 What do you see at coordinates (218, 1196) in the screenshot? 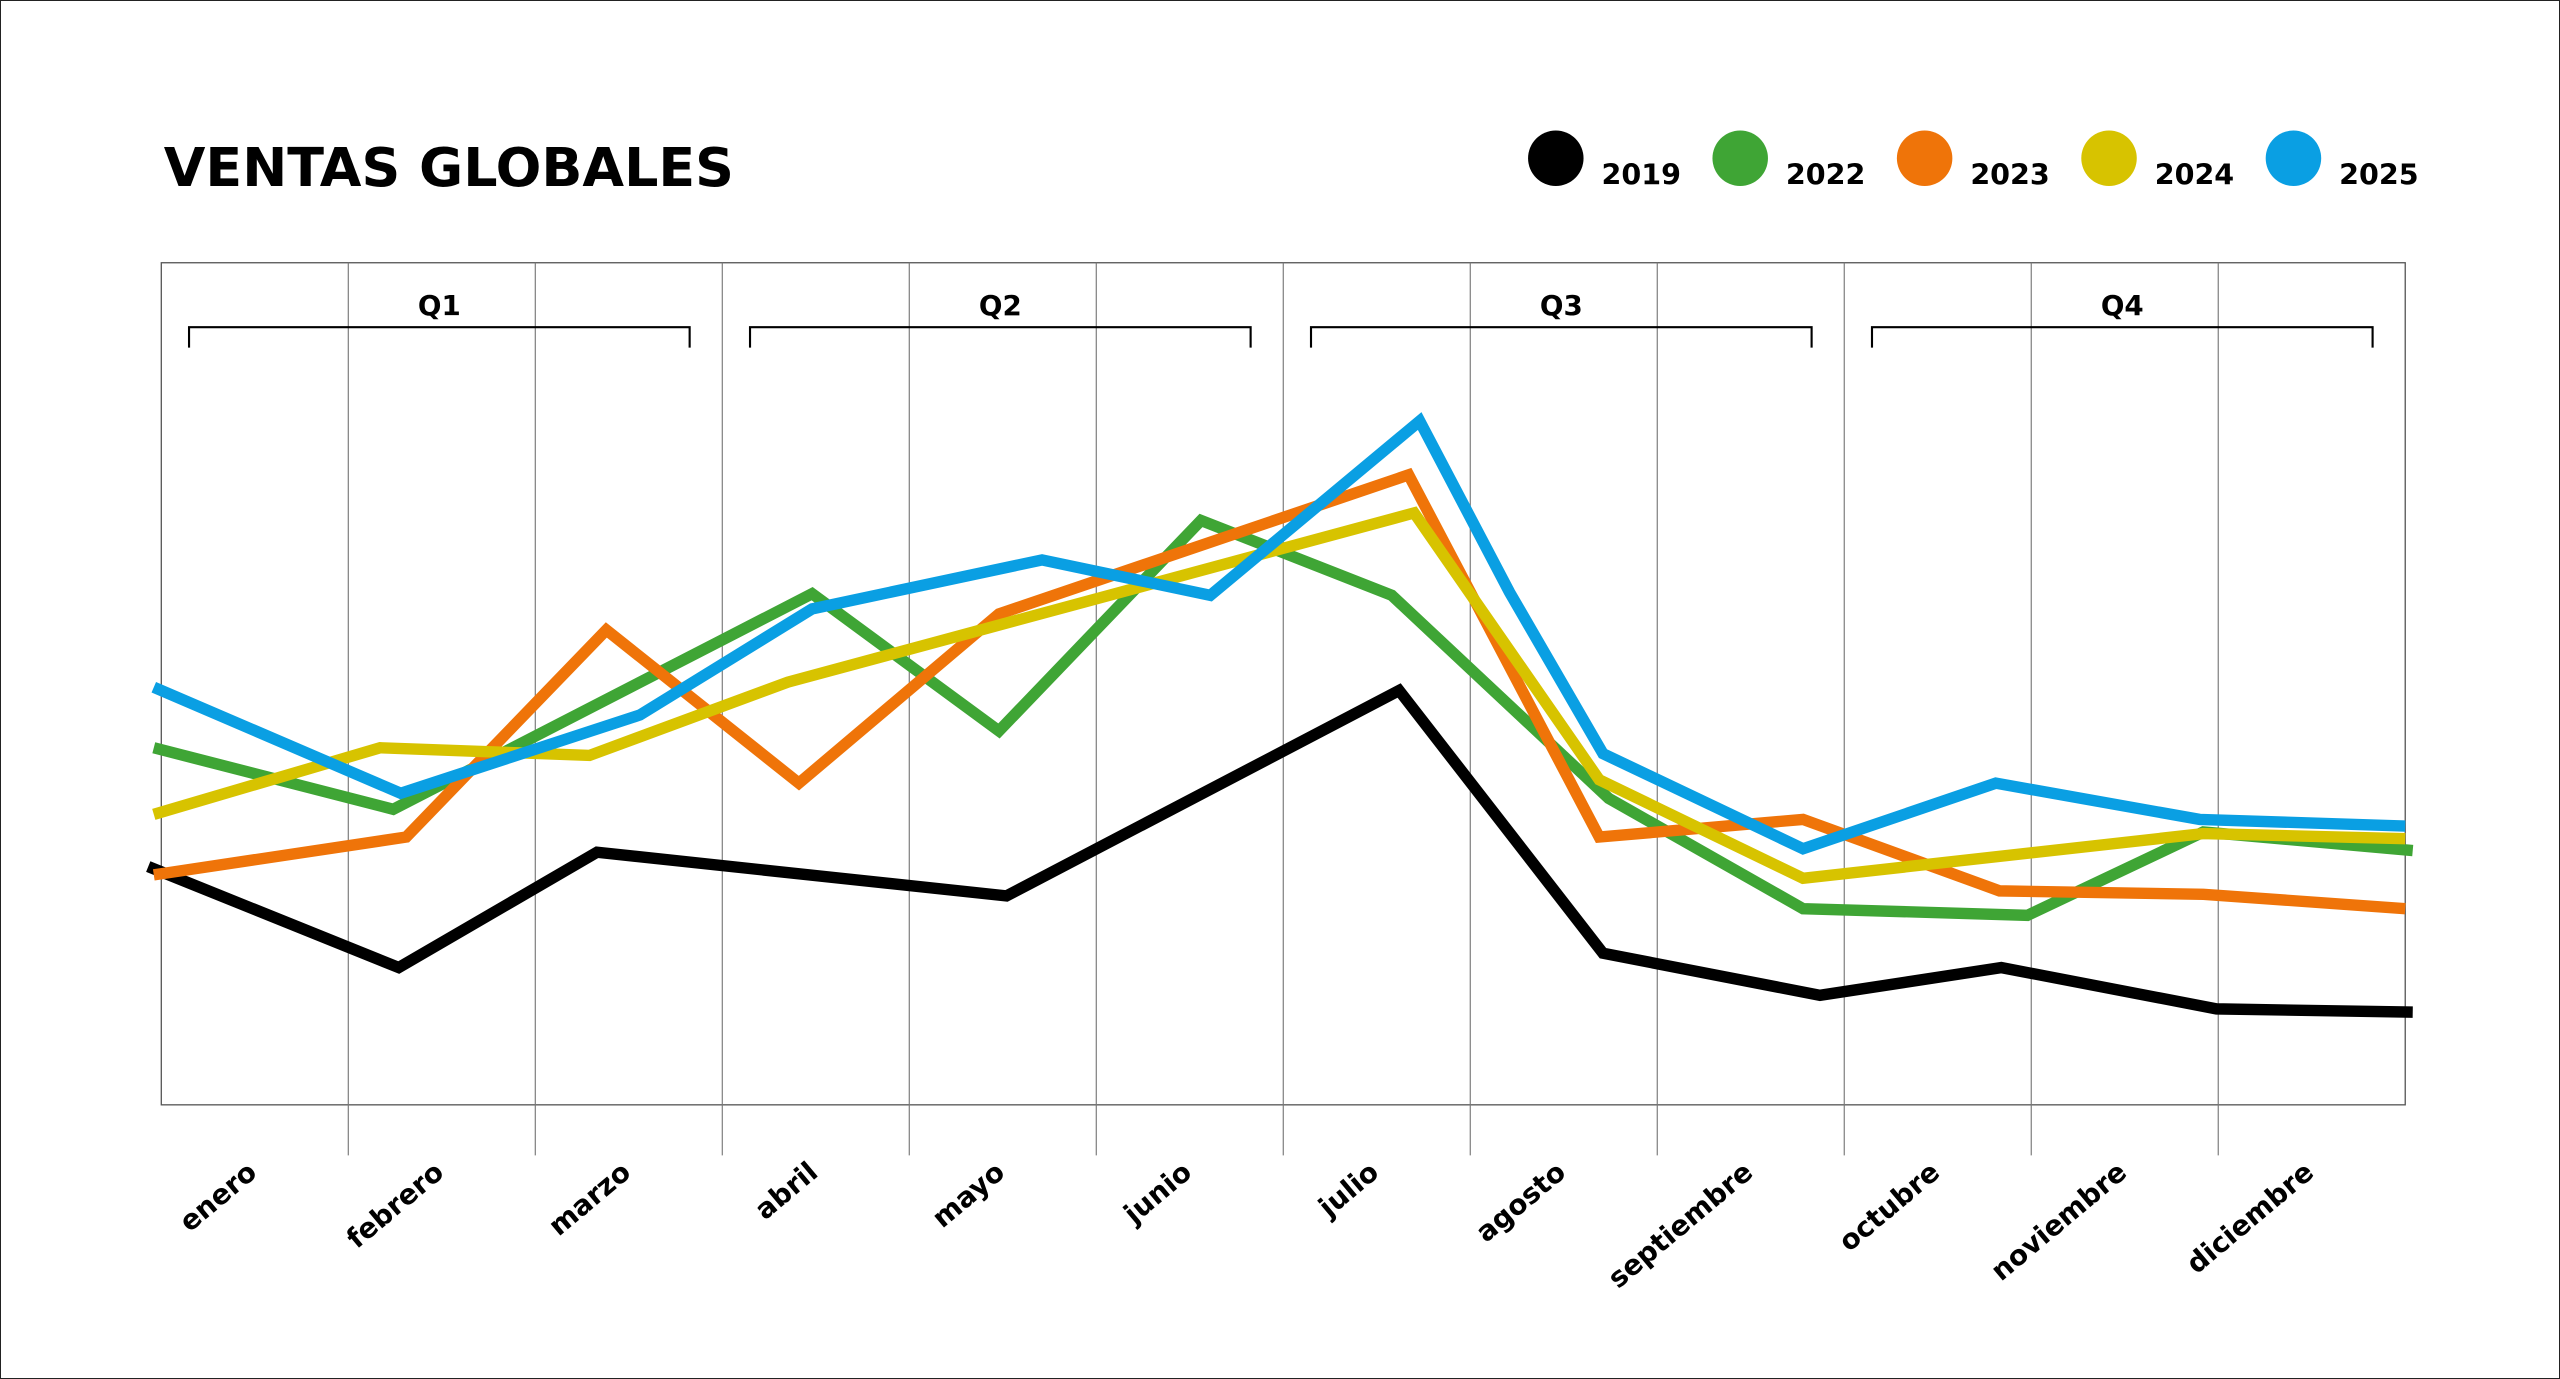
I see `x-tick-label: enero` at bounding box center [218, 1196].